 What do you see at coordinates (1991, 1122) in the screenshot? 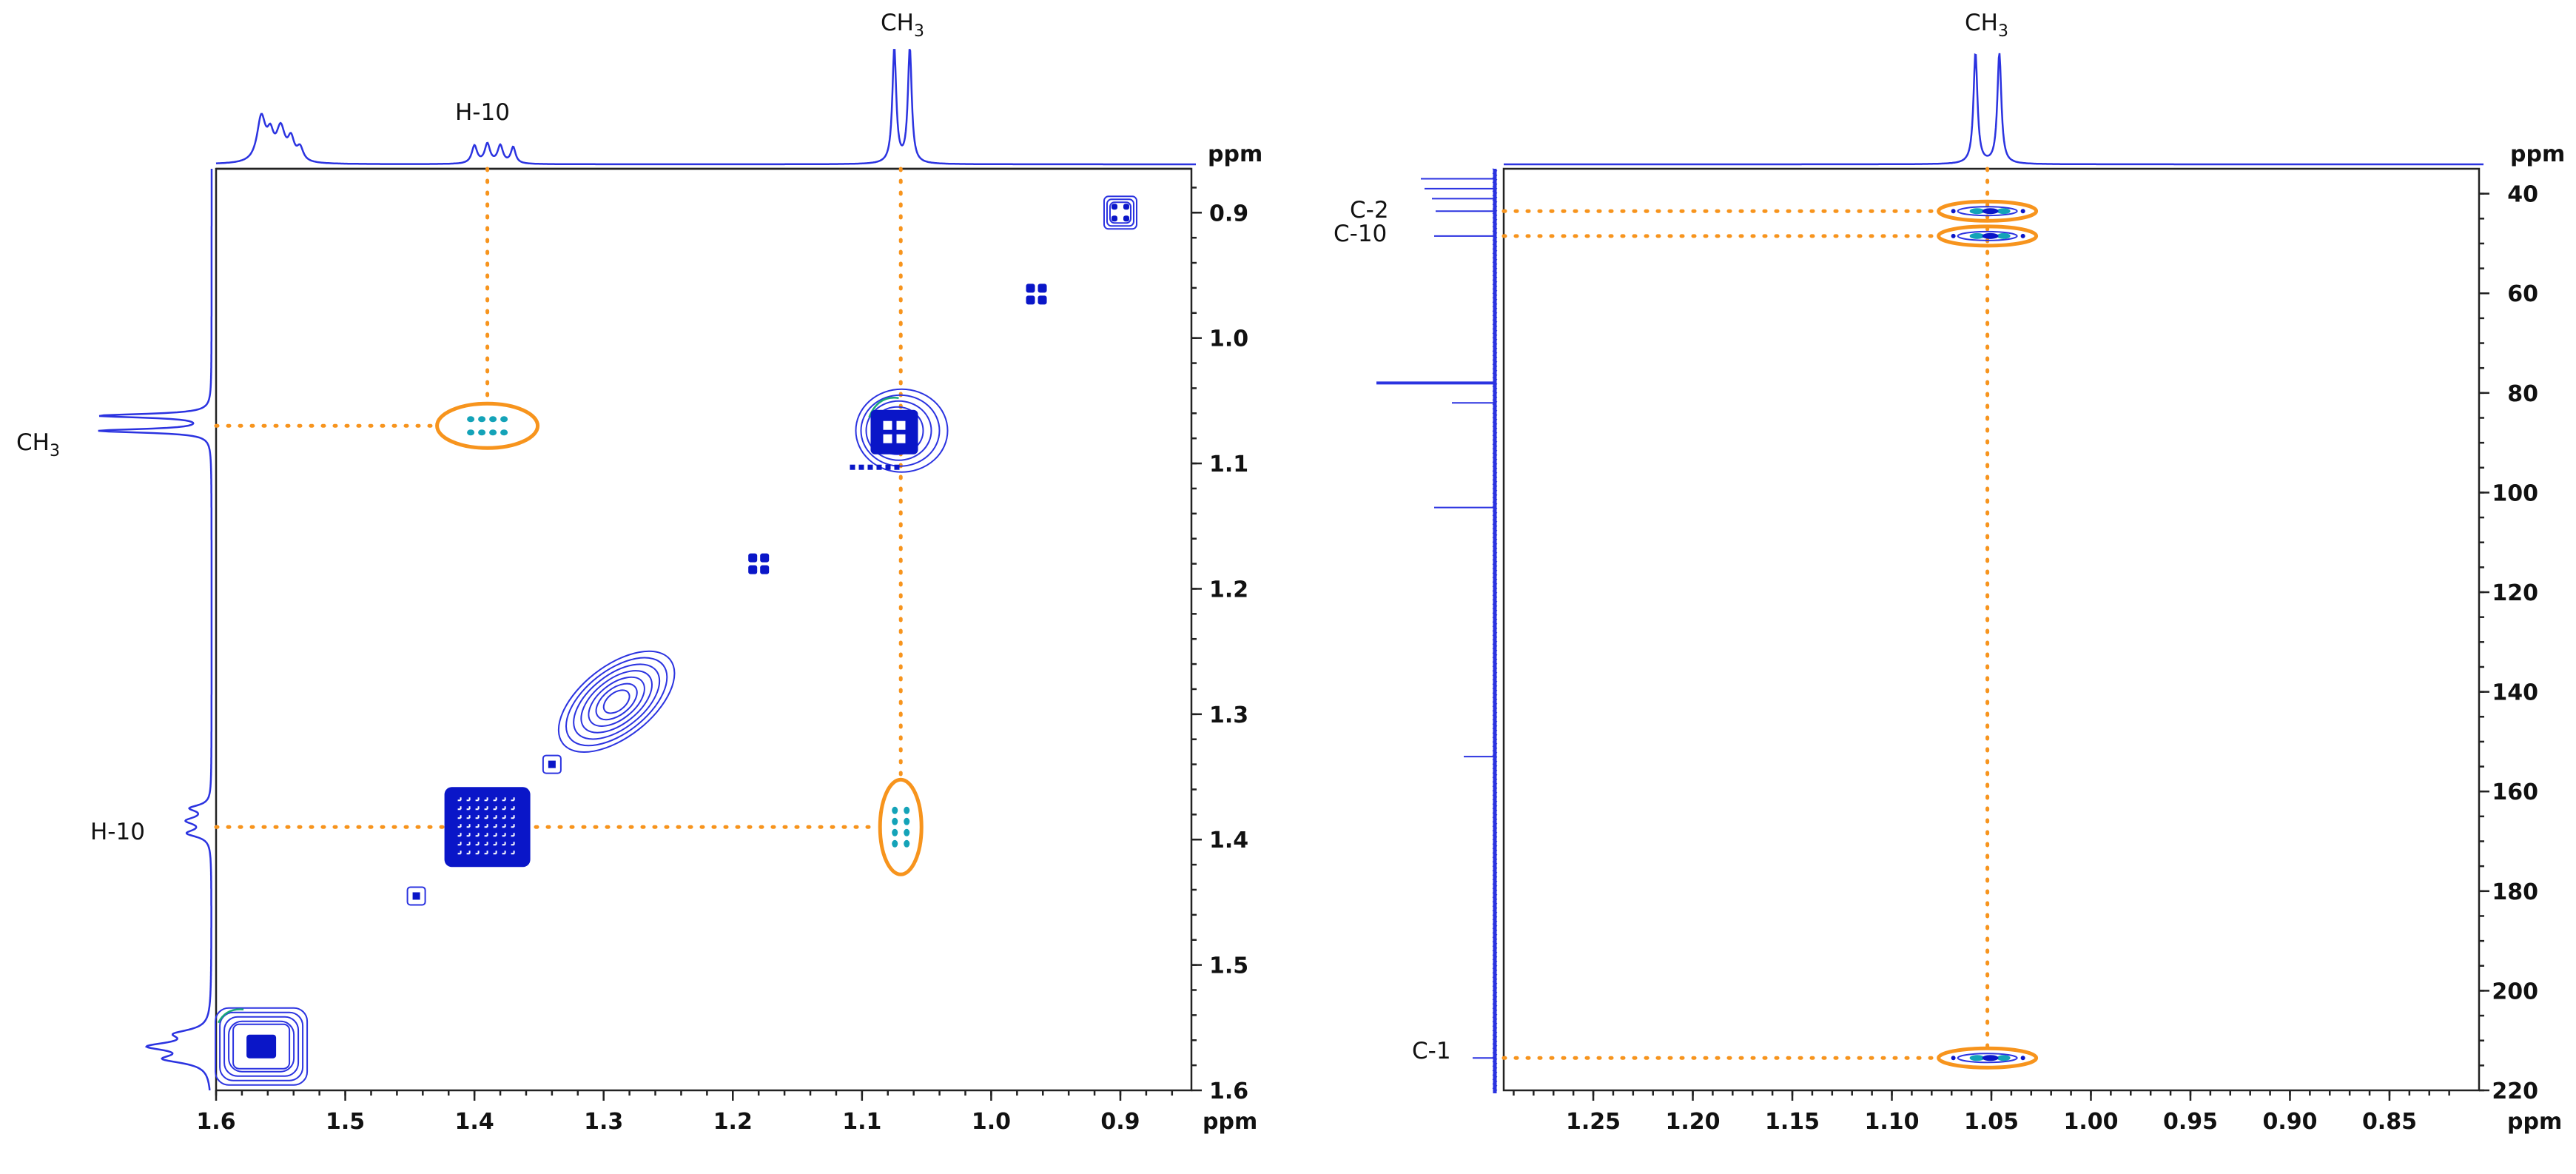
I see `x-tick-label: 1.05` at bounding box center [1991, 1122].